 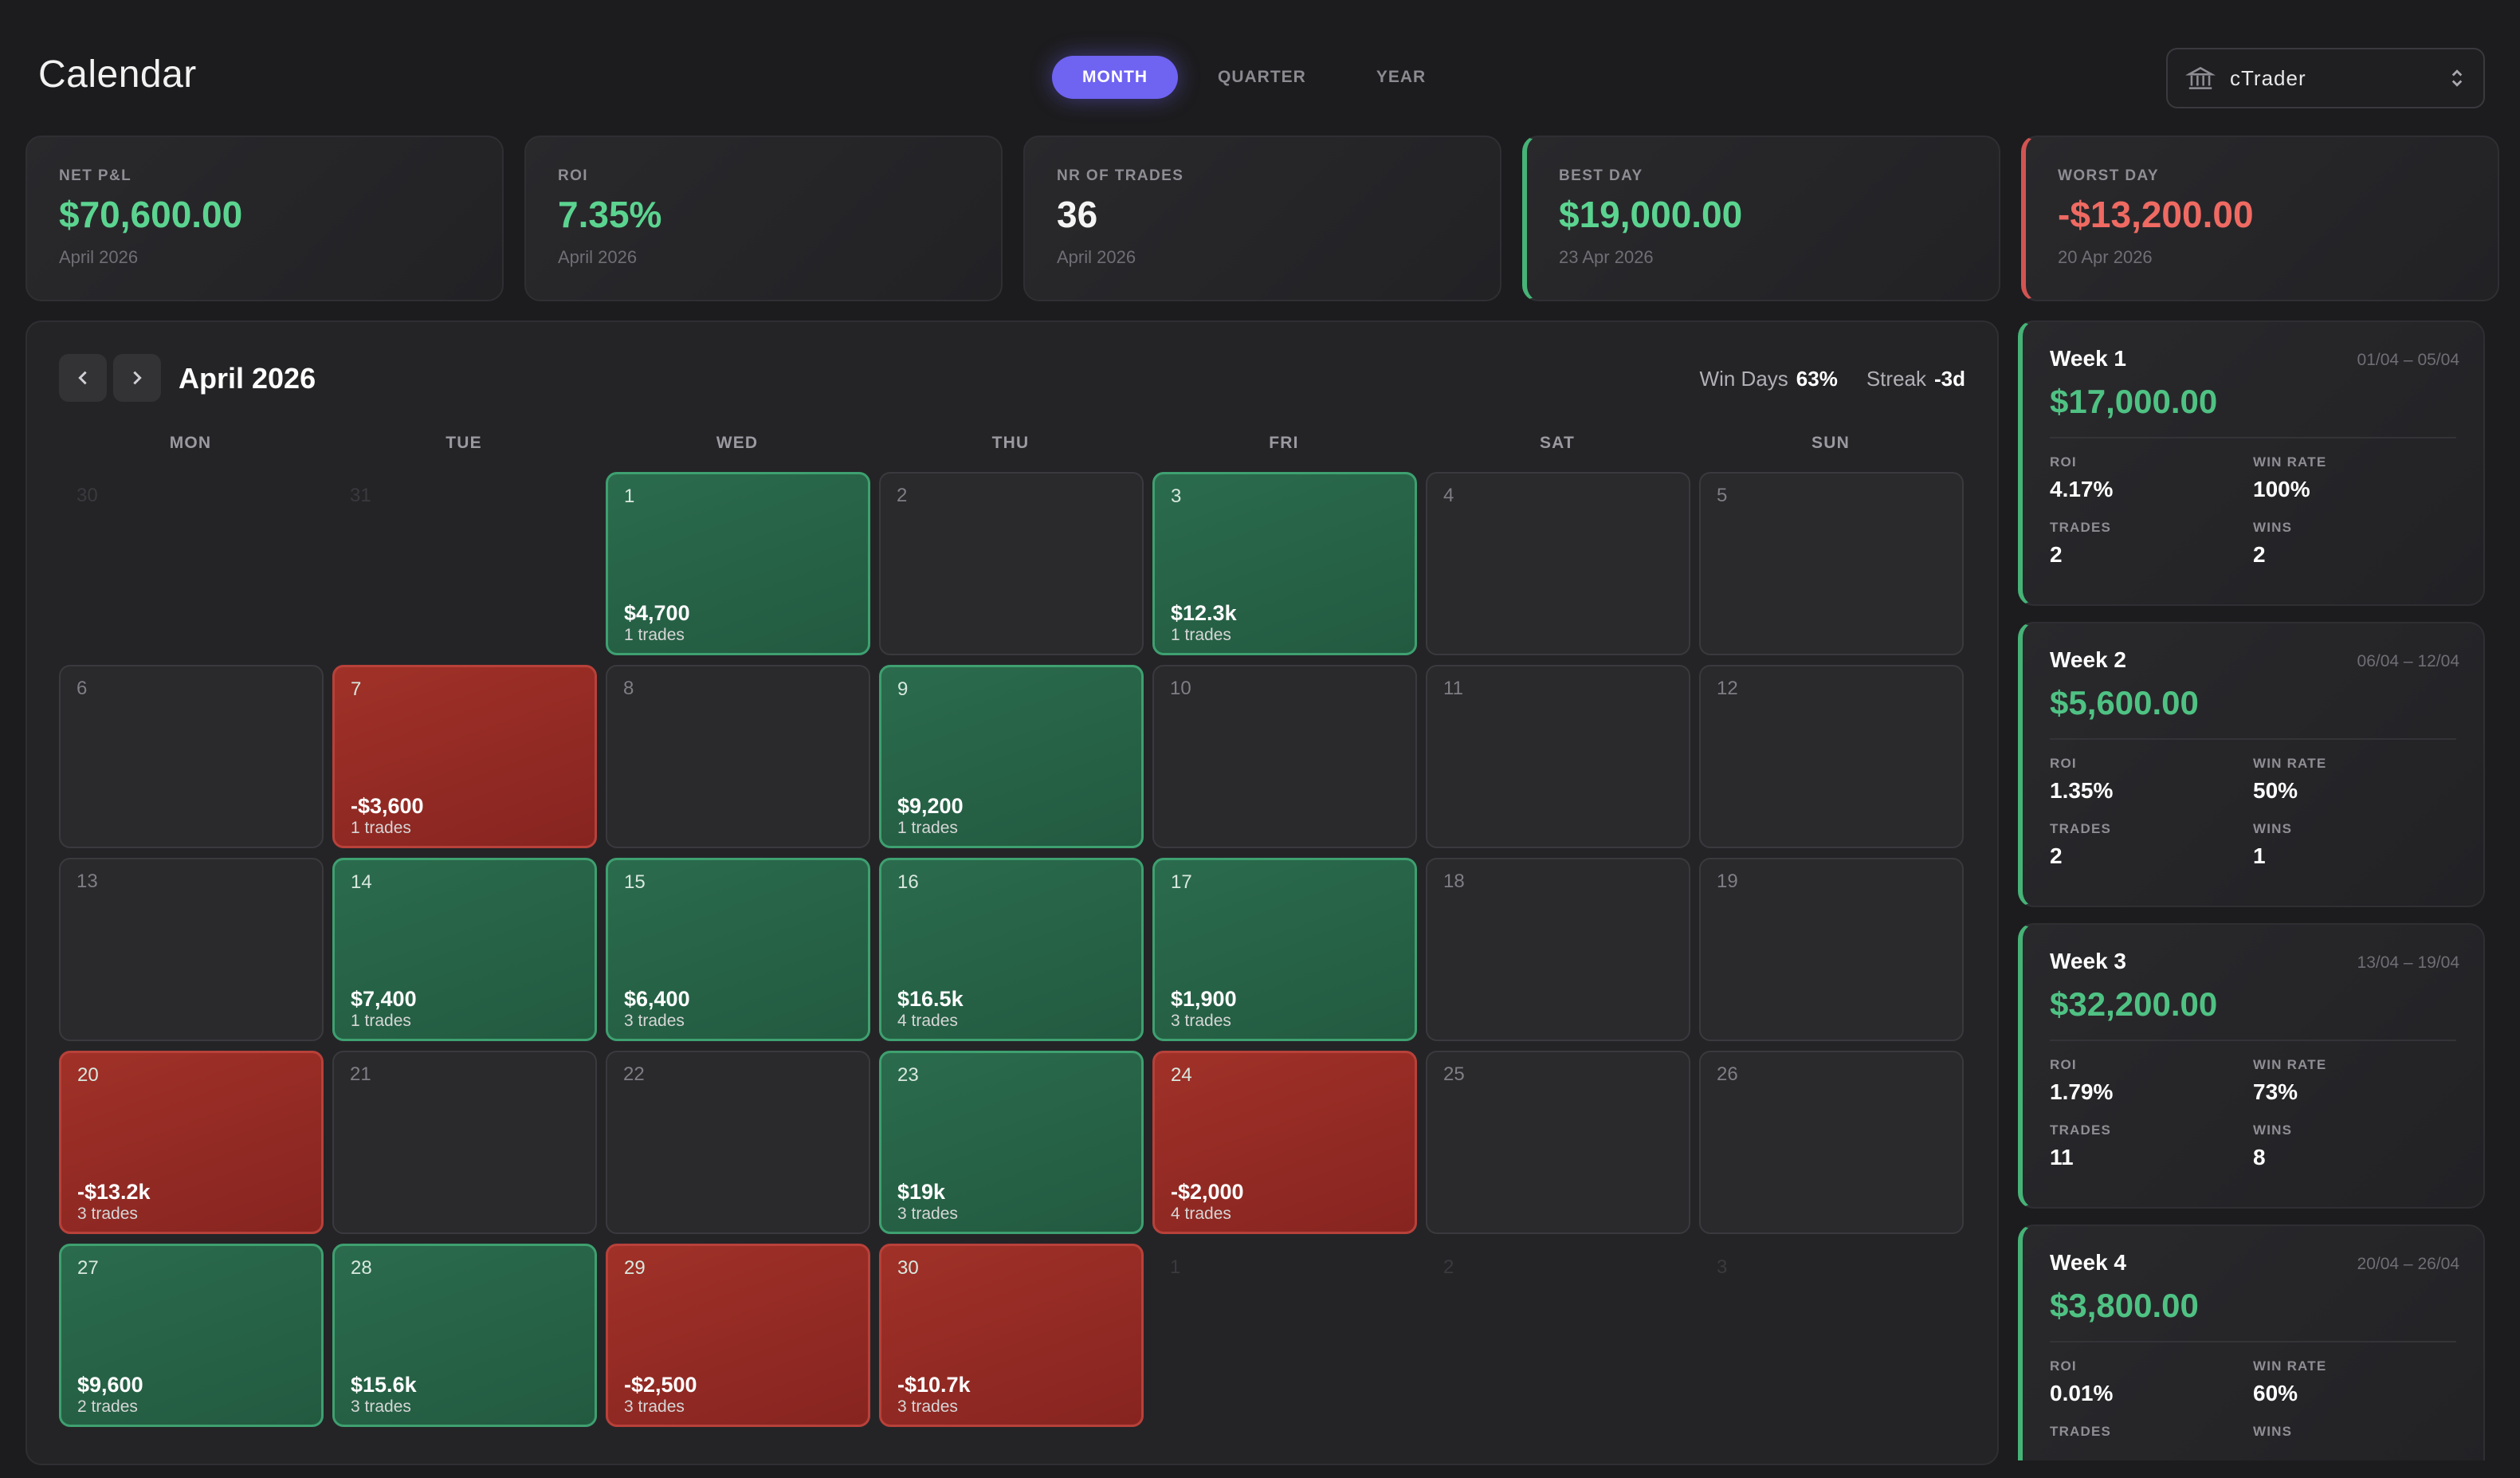 I want to click on week-label: Week 4, so click(x=2088, y=1262).